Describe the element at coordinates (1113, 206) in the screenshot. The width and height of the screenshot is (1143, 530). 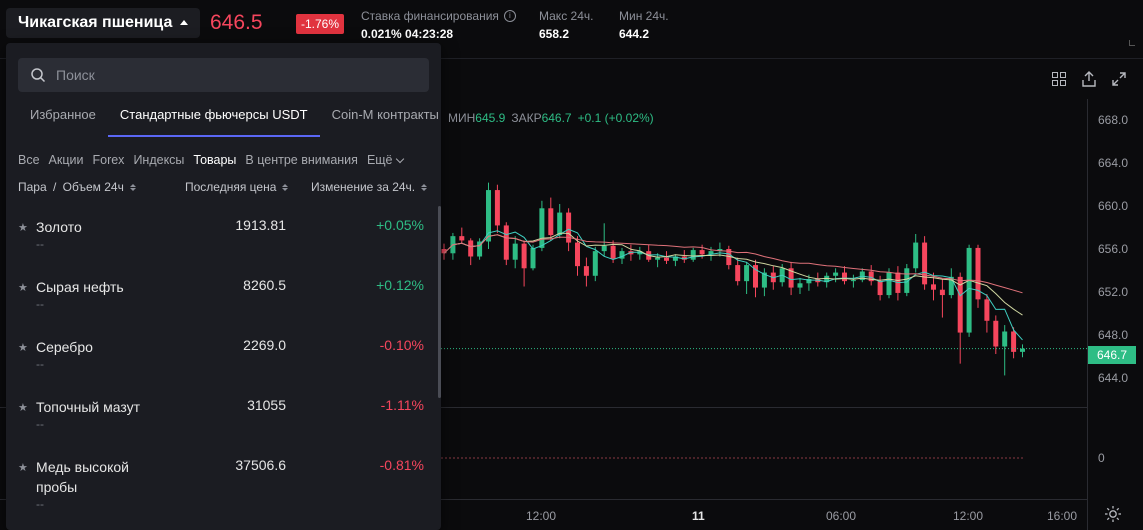
I see `price-tick: 660.0` at that location.